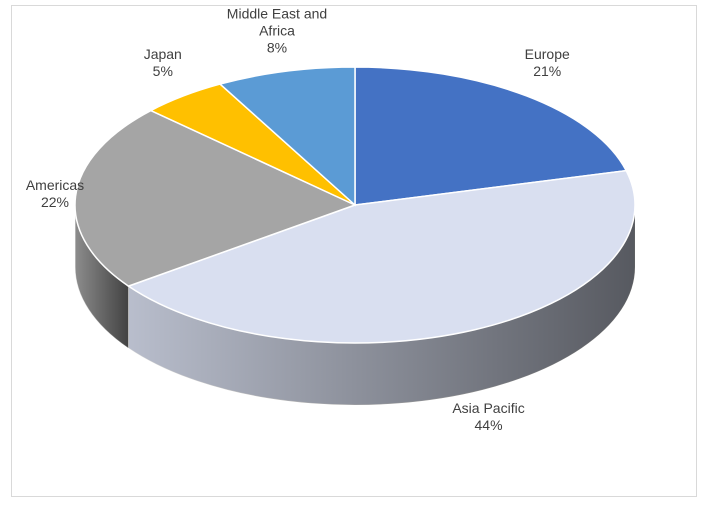 Image resolution: width=713 pixels, height=515 pixels. Describe the element at coordinates (277, 22) in the screenshot. I see `slice-name: Middle East and Africa` at that location.